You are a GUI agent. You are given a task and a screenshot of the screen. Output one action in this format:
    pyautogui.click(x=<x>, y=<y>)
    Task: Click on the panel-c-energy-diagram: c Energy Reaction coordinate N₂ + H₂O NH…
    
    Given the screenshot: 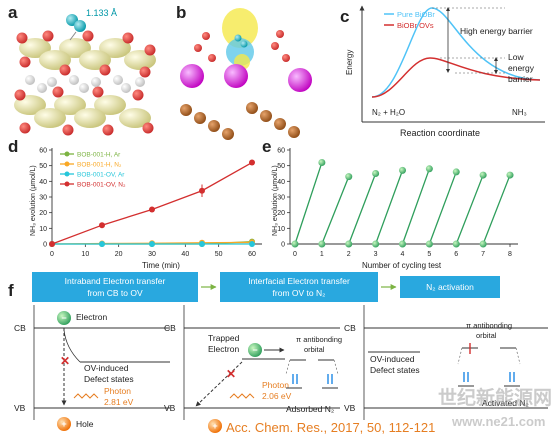 What is the action you would take?
    pyautogui.click(x=442, y=71)
    